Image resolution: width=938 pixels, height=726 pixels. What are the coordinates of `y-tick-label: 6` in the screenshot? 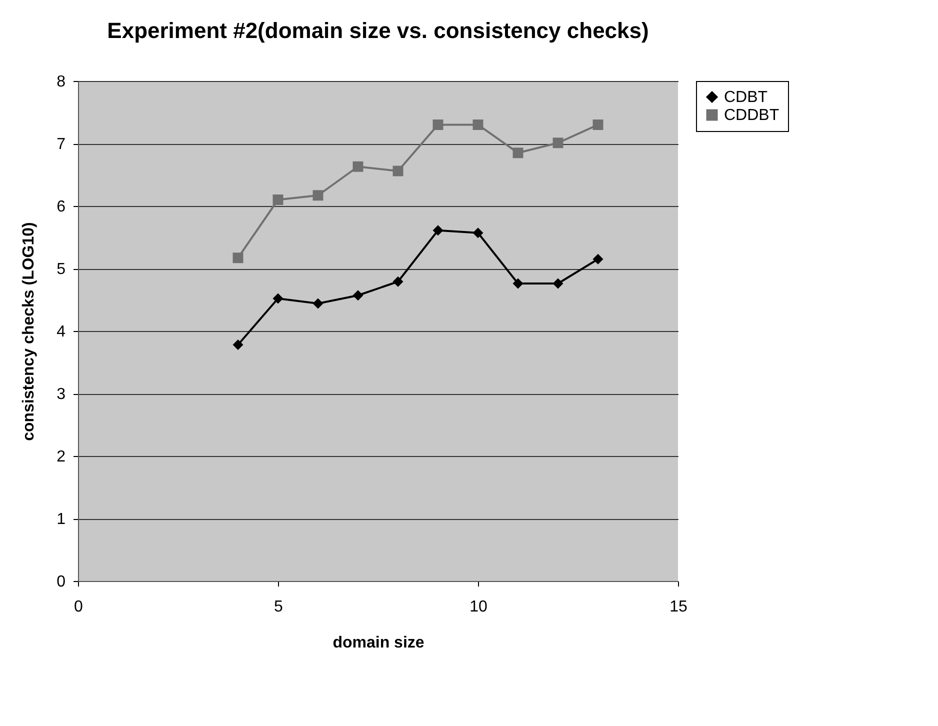 It's located at (61, 207).